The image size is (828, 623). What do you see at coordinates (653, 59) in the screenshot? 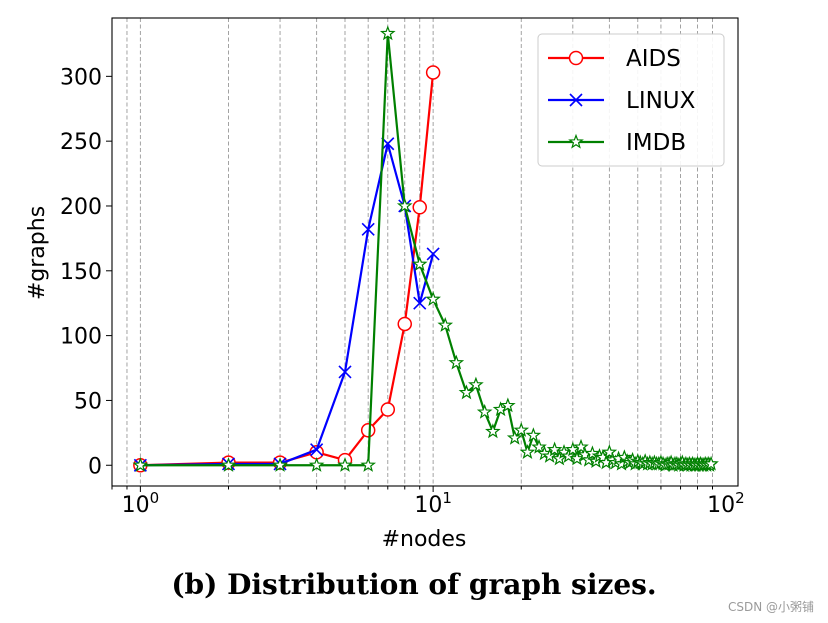
I see `legend-label: AIDS` at bounding box center [653, 59].